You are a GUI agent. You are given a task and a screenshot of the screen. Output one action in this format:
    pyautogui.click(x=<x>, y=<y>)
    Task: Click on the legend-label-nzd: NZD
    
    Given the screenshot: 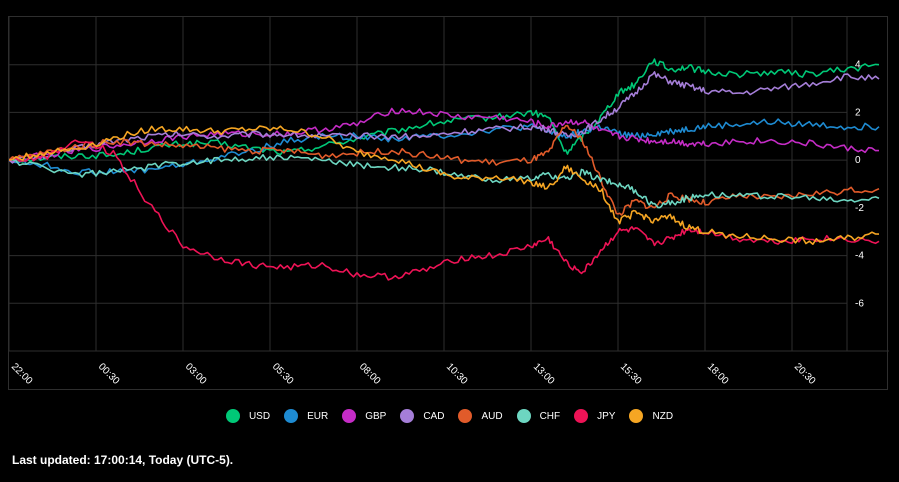 What is the action you would take?
    pyautogui.click(x=663, y=416)
    